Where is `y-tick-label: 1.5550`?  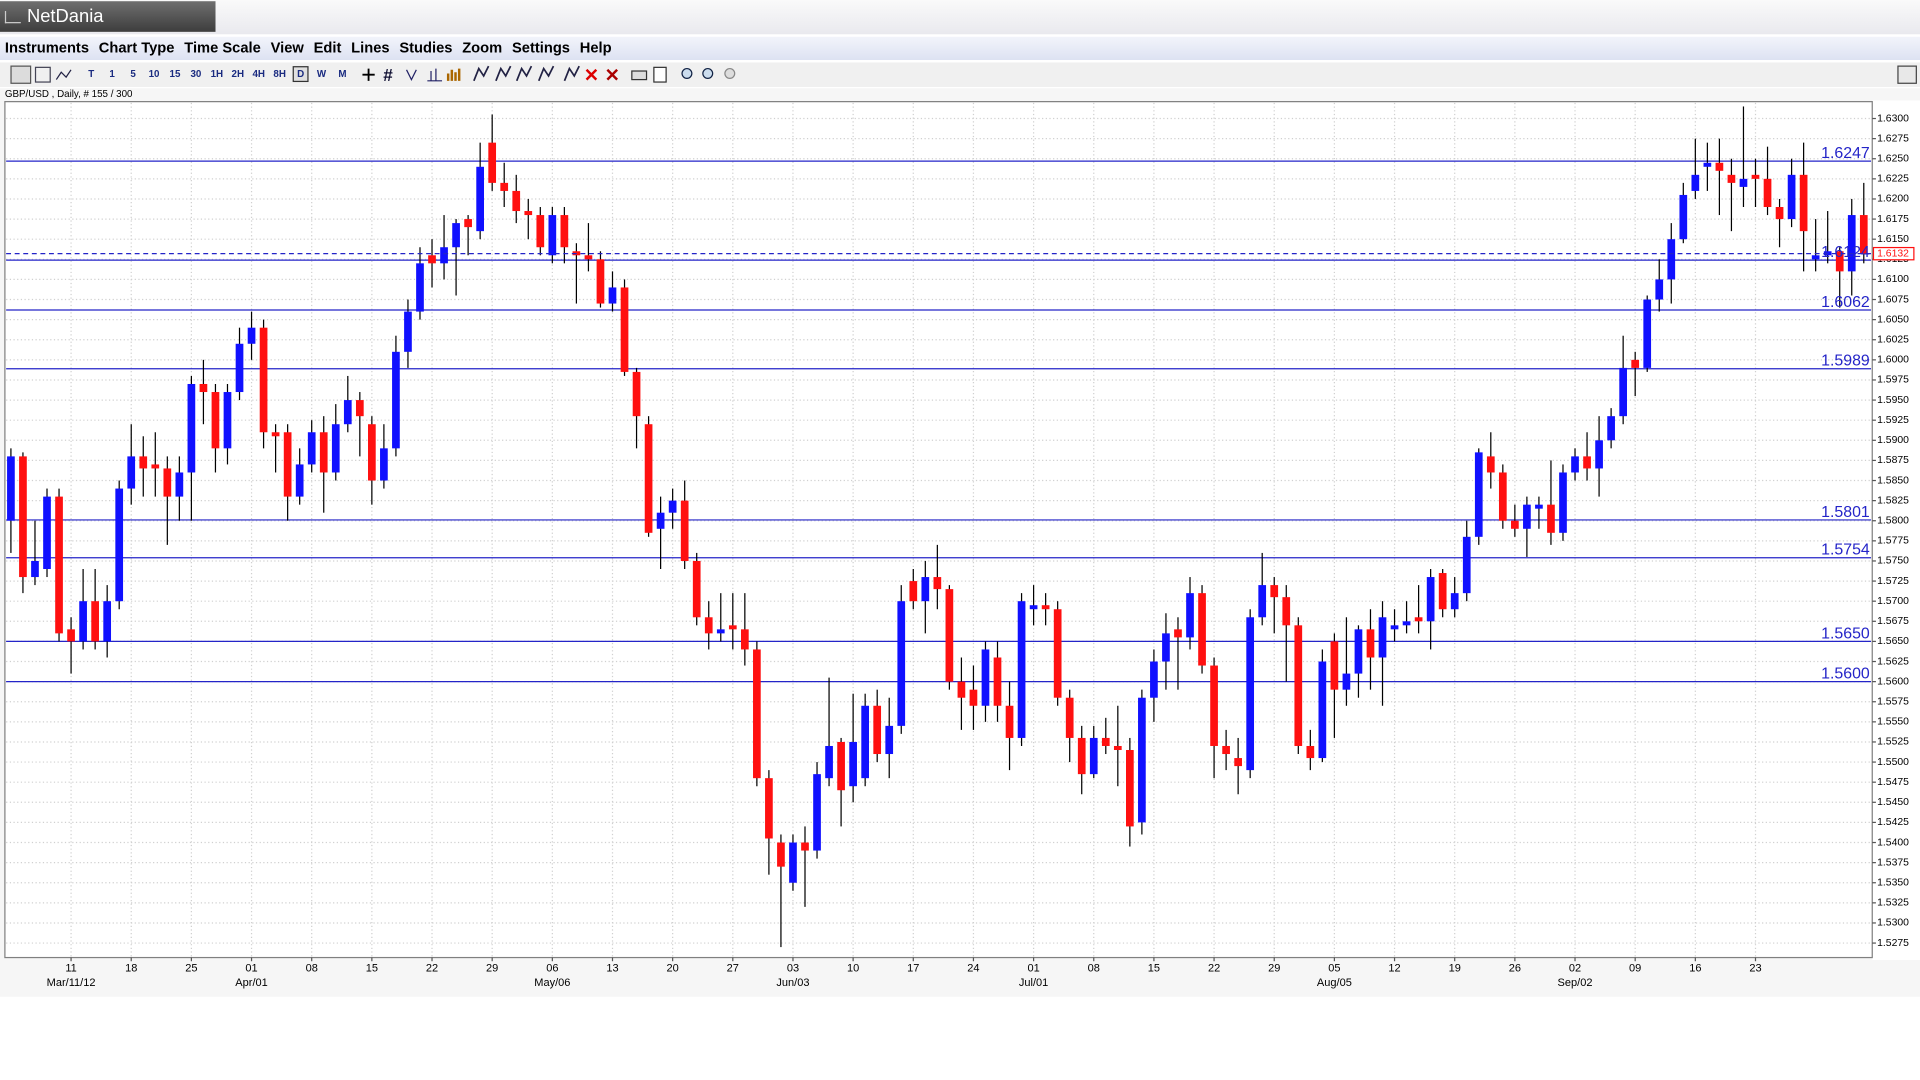
y-tick-label: 1.5550 is located at coordinates (1893, 722).